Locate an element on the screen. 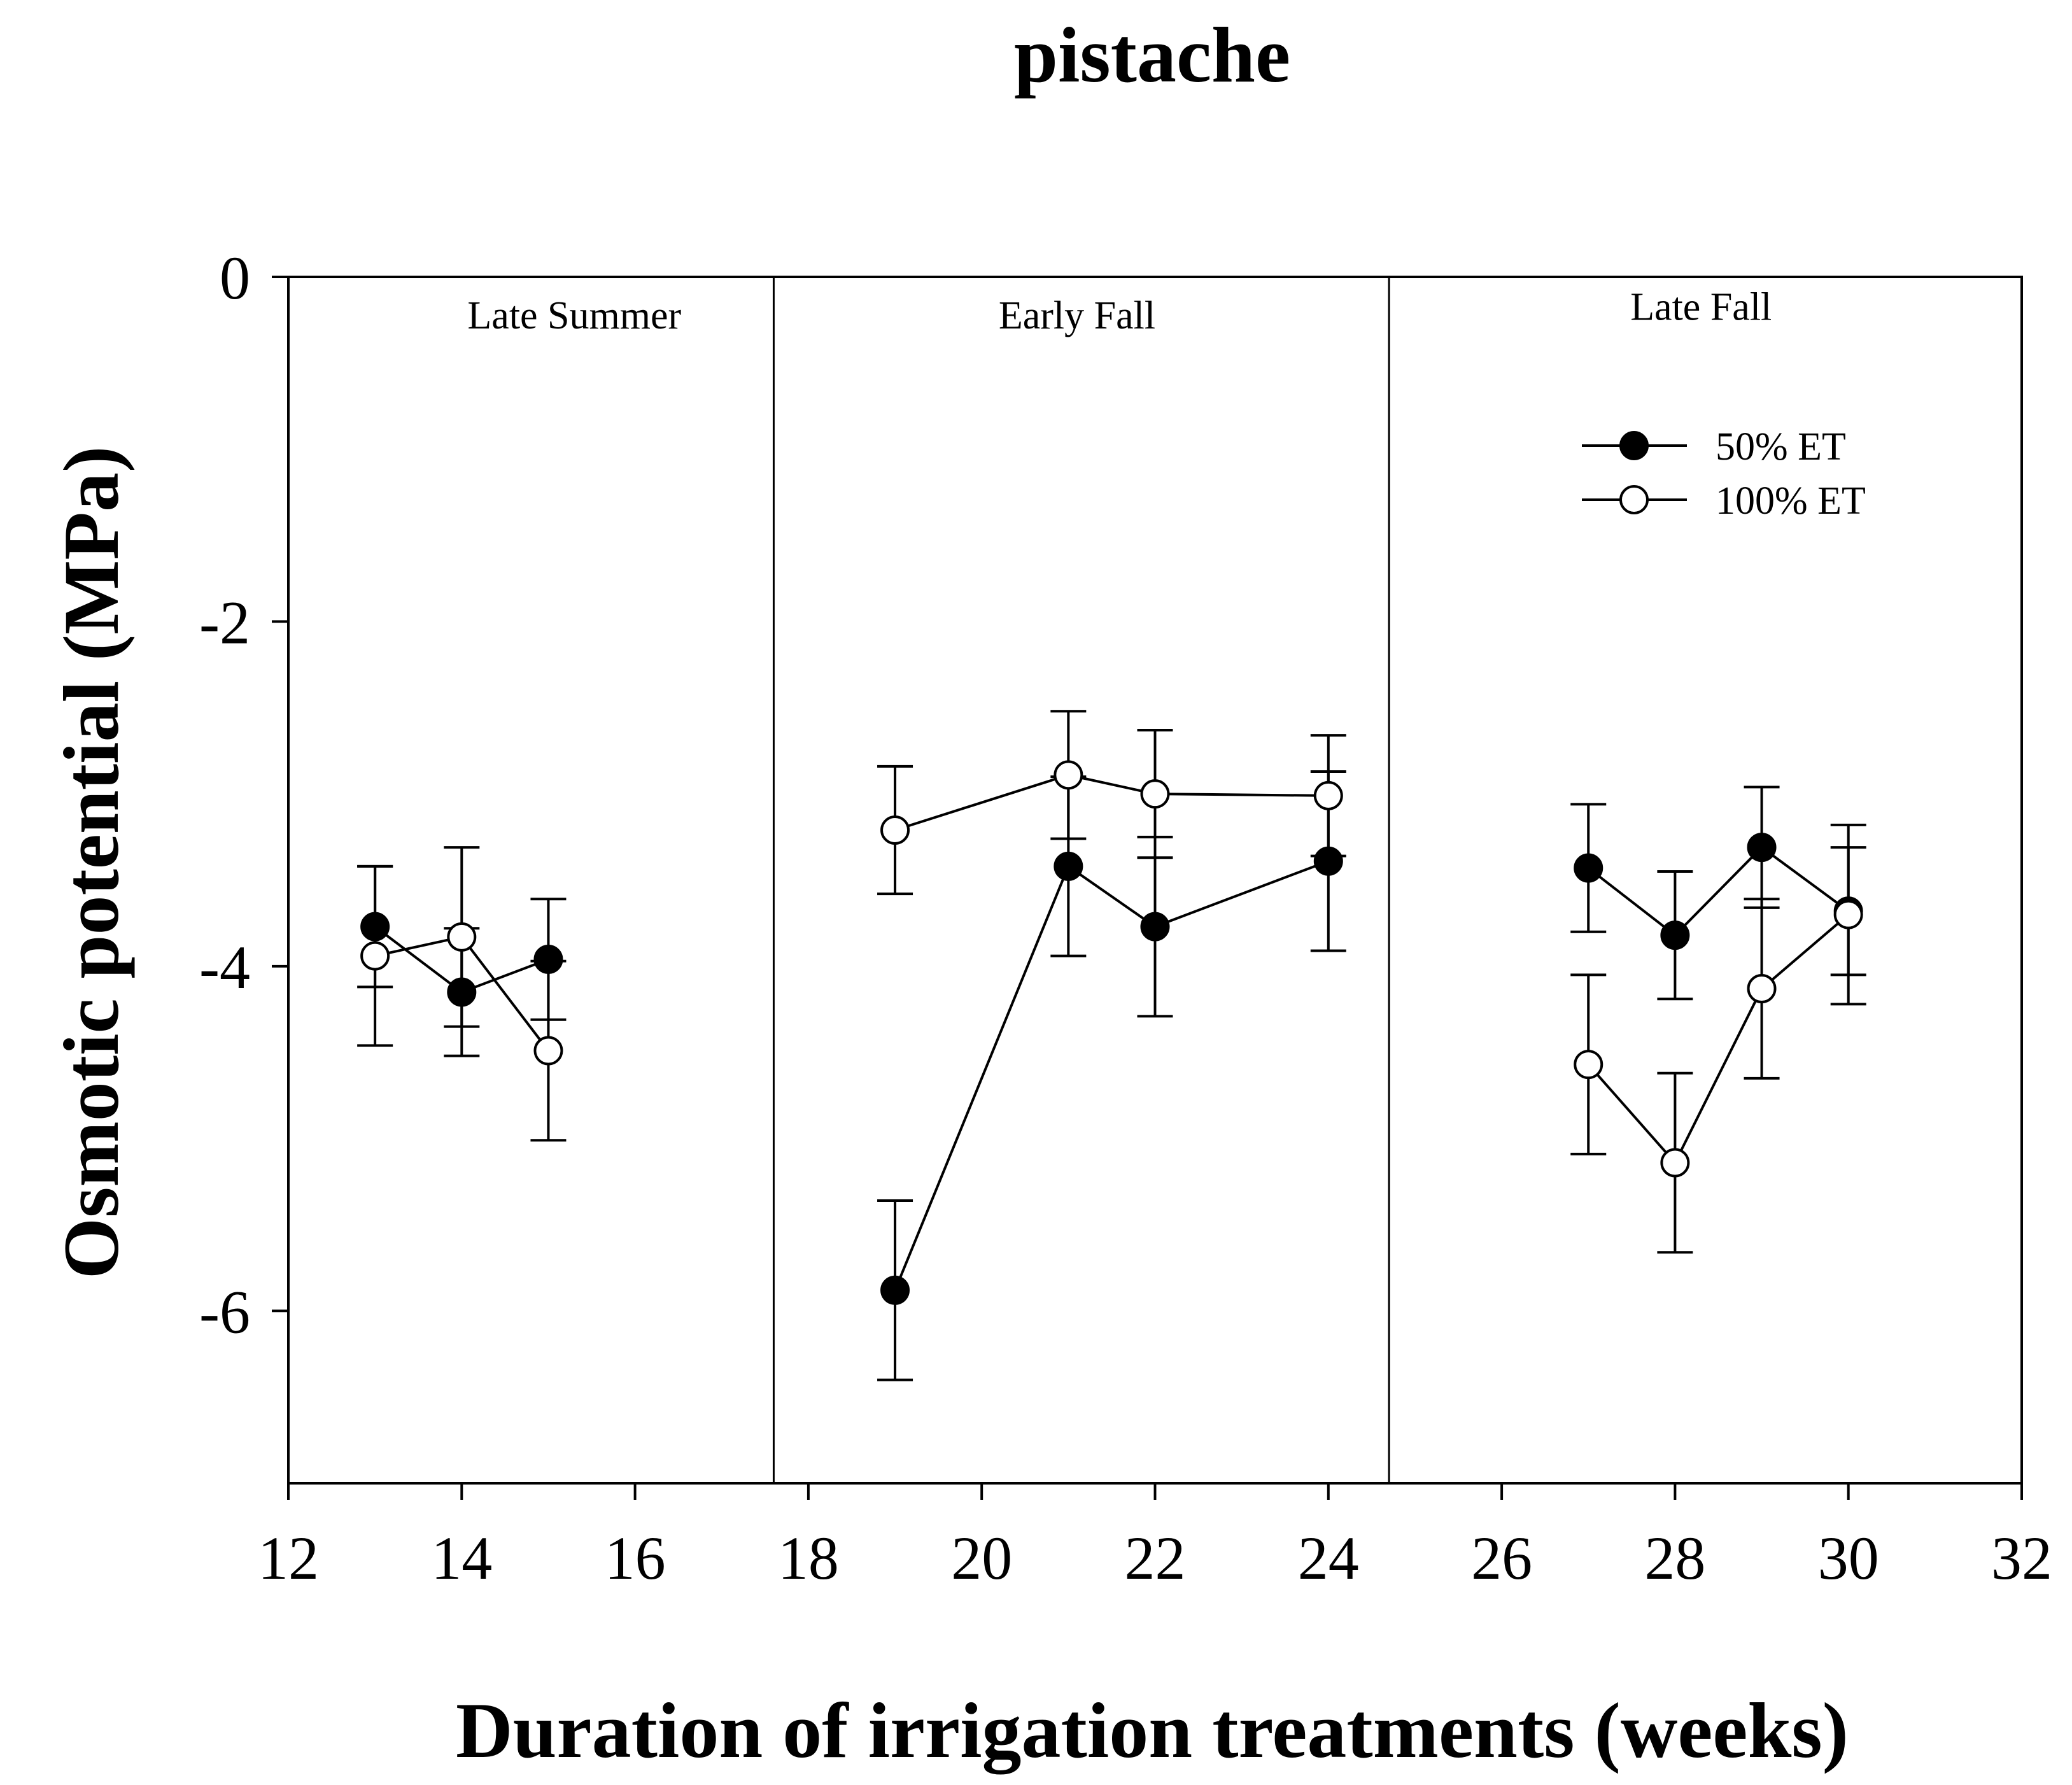  y-tick-label: -4 is located at coordinates (225, 967).